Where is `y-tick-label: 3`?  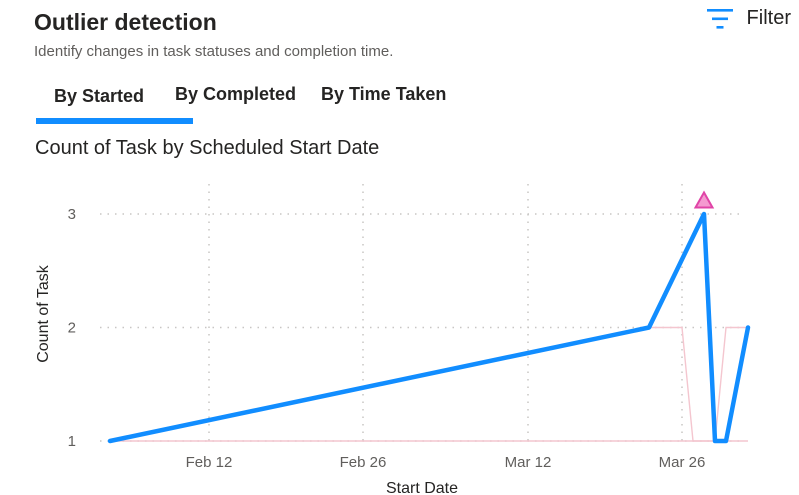 y-tick-label: 3 is located at coordinates (72, 214).